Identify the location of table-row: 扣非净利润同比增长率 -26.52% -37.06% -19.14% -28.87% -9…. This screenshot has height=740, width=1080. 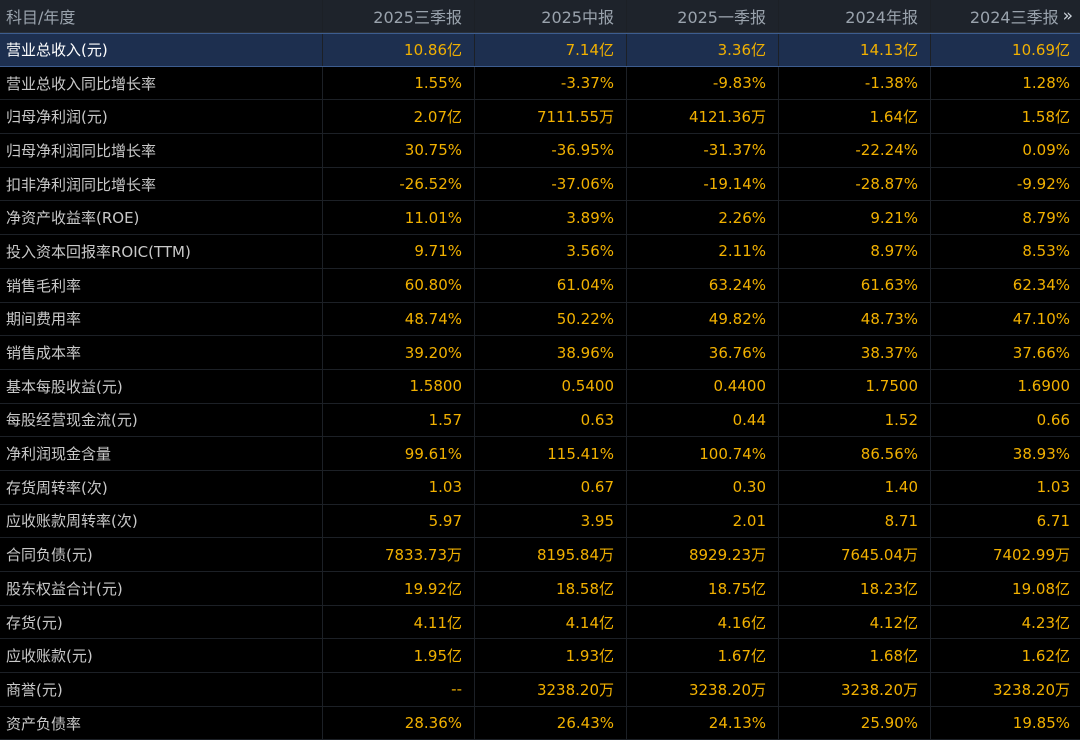
(540, 184).